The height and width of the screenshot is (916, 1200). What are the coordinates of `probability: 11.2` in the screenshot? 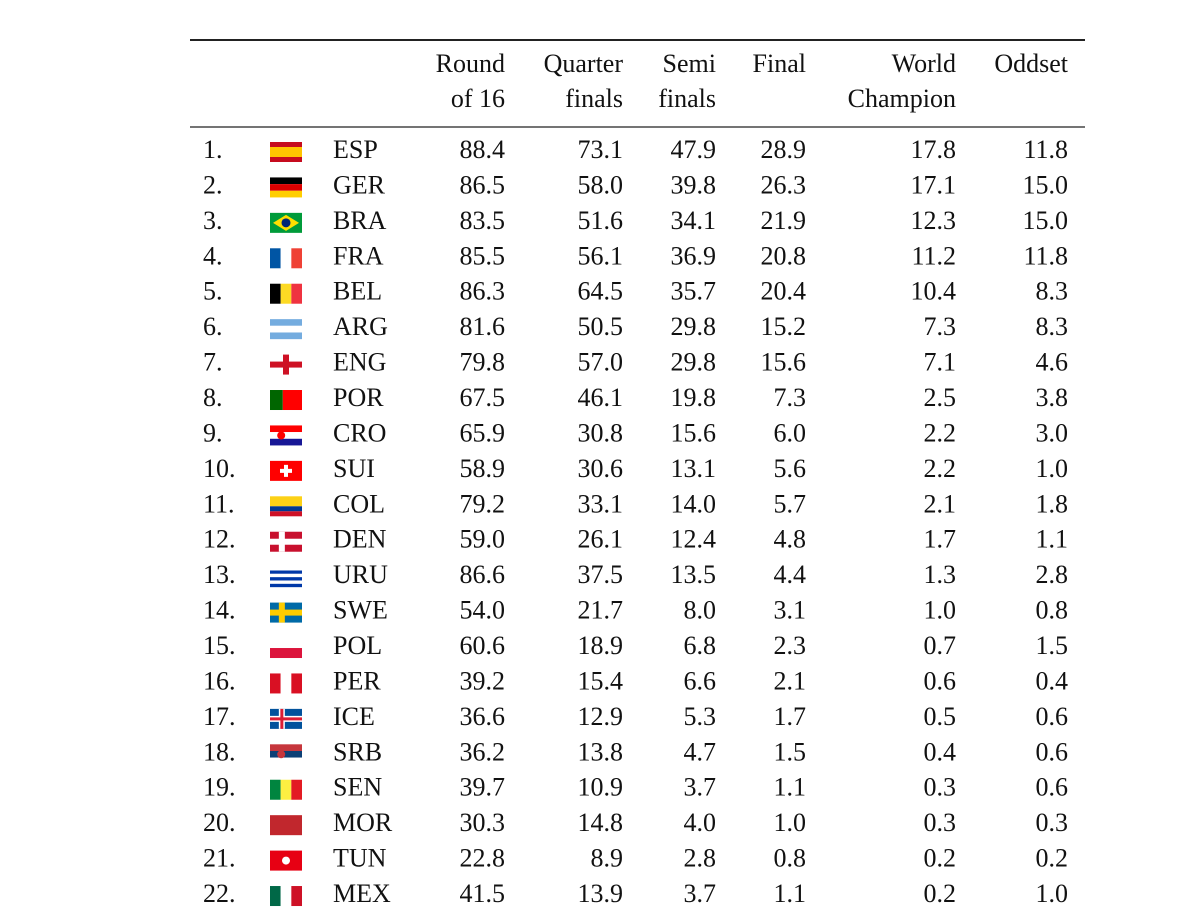 It's located at (933, 255).